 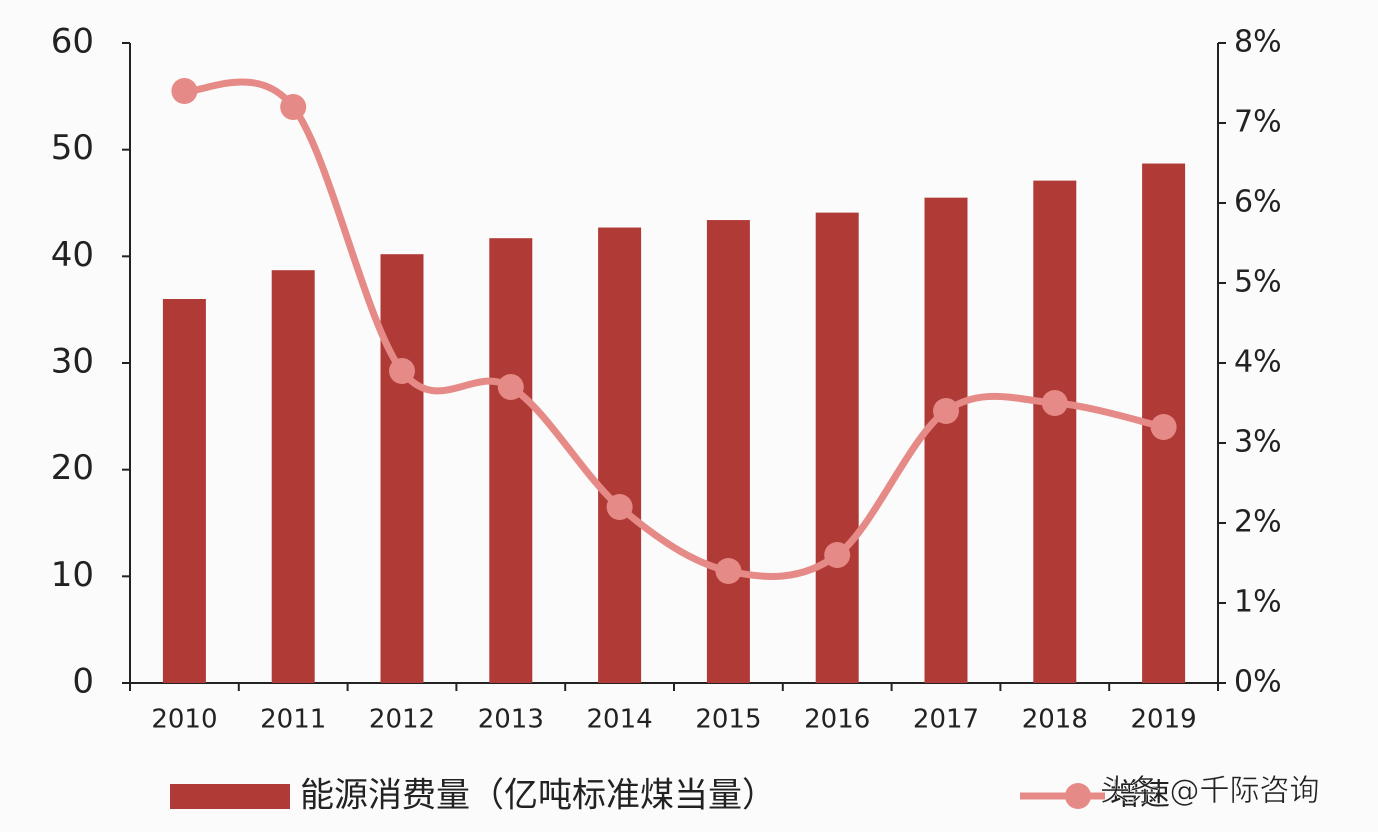 What do you see at coordinates (1258, 442) in the screenshot?
I see `y2-tick-label: 3%` at bounding box center [1258, 442].